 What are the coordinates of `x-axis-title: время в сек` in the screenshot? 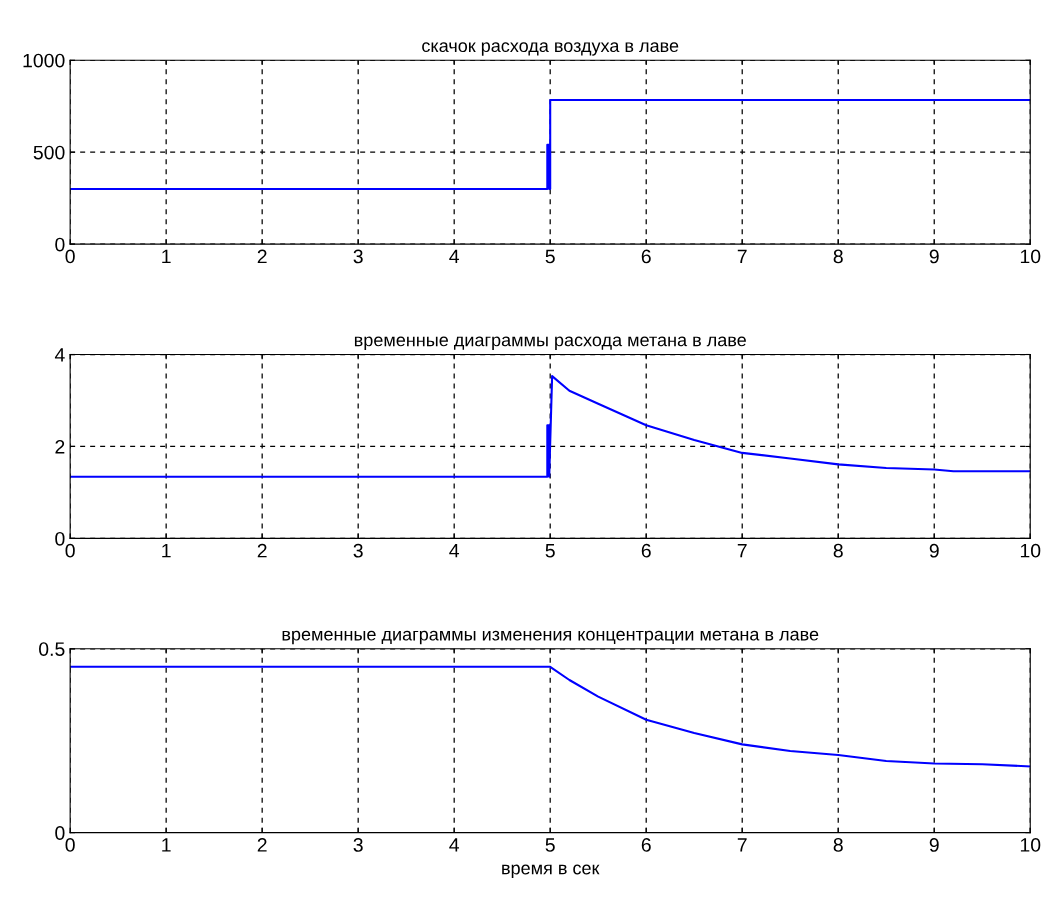 It's located at (551, 871).